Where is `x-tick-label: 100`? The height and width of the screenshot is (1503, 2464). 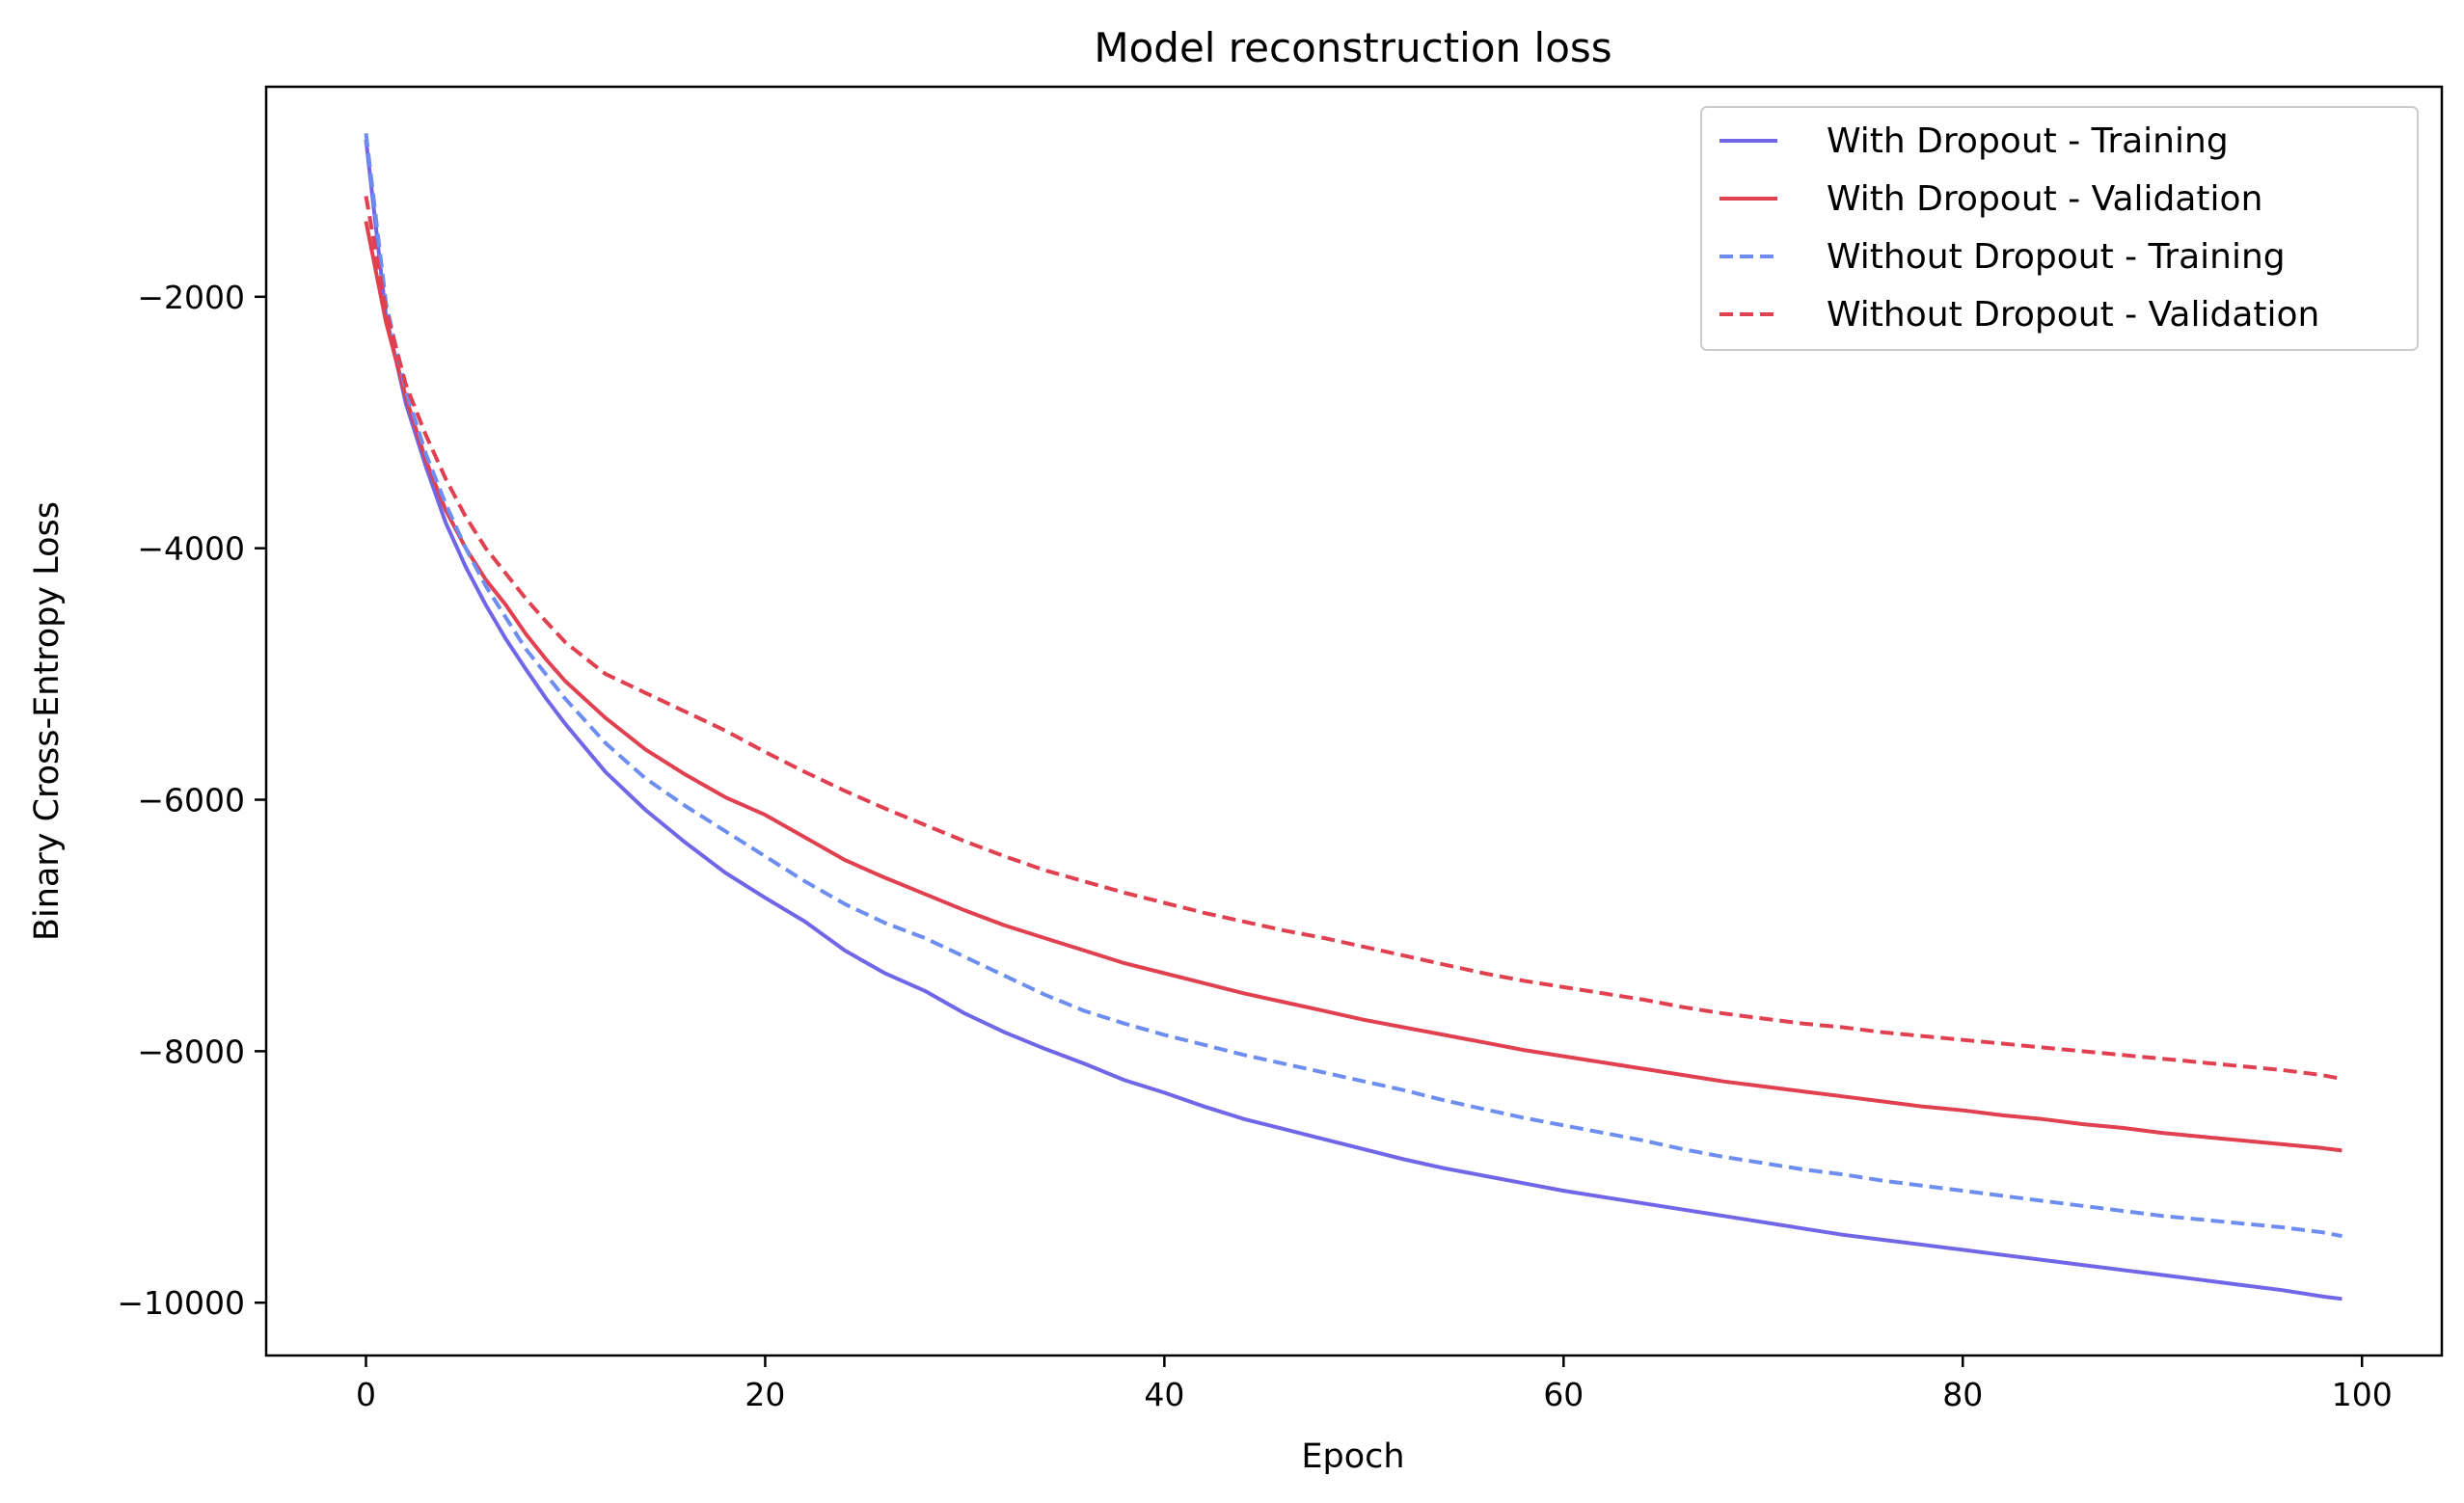 x-tick-label: 100 is located at coordinates (2362, 1395).